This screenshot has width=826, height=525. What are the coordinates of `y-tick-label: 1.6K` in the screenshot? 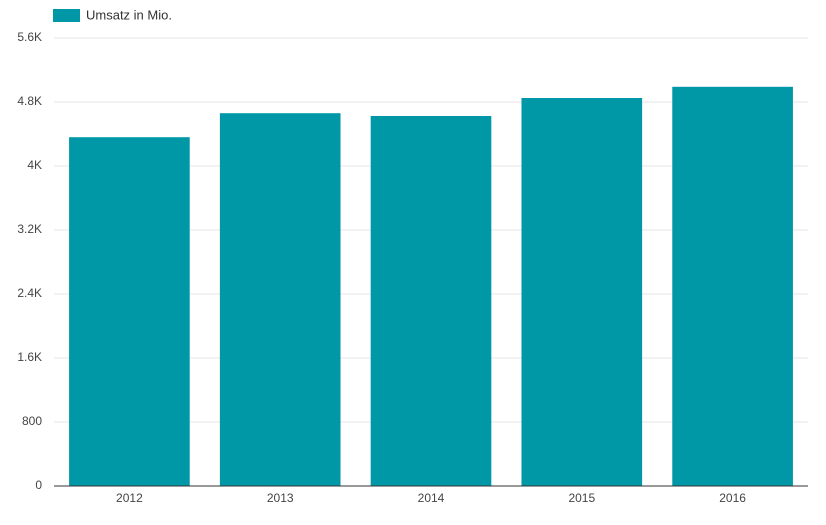 It's located at (29, 357).